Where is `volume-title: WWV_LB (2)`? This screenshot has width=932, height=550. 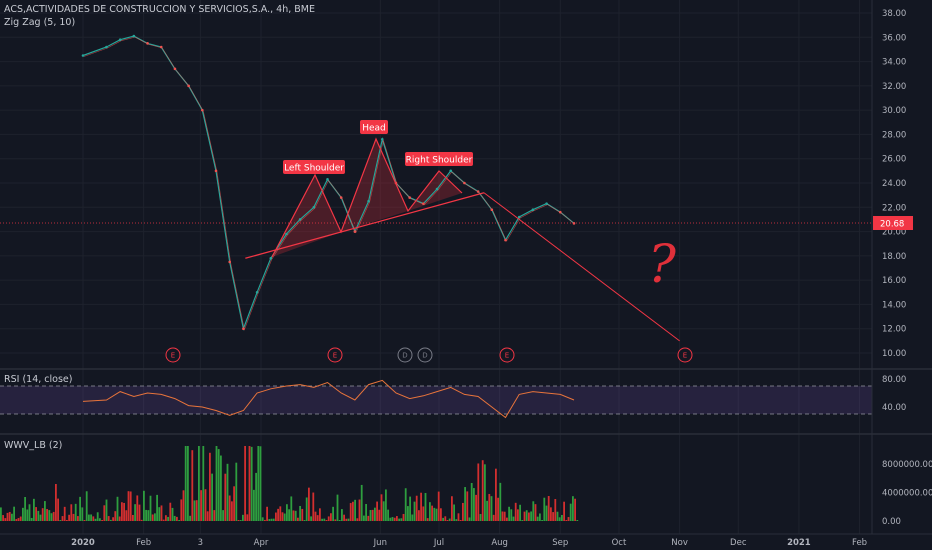 volume-title: WWV_LB (2) is located at coordinates (33, 445).